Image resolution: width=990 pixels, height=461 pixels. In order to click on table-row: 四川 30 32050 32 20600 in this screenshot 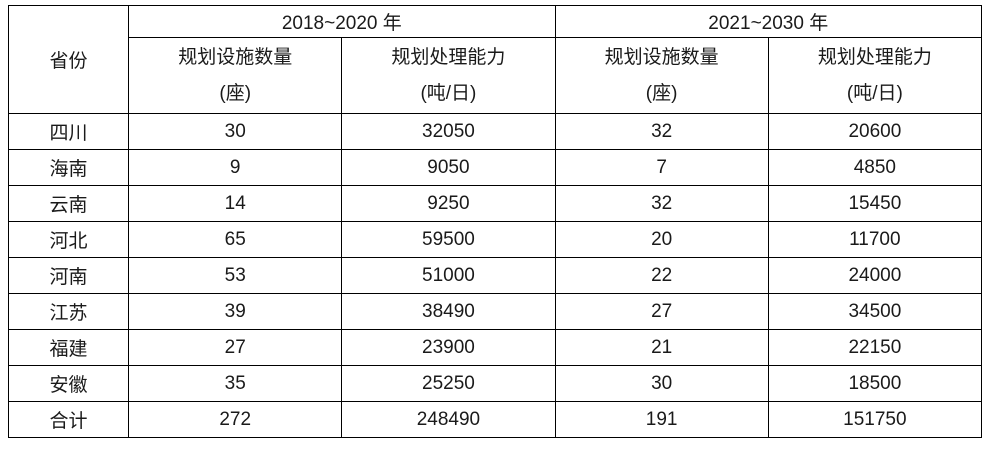, I will do `click(495, 131)`.